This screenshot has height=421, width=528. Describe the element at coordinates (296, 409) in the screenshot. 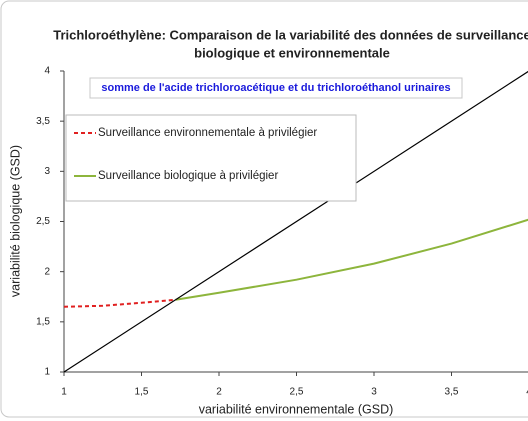

I see `x-axis-label: variabilité environnementale (GSD)` at that location.